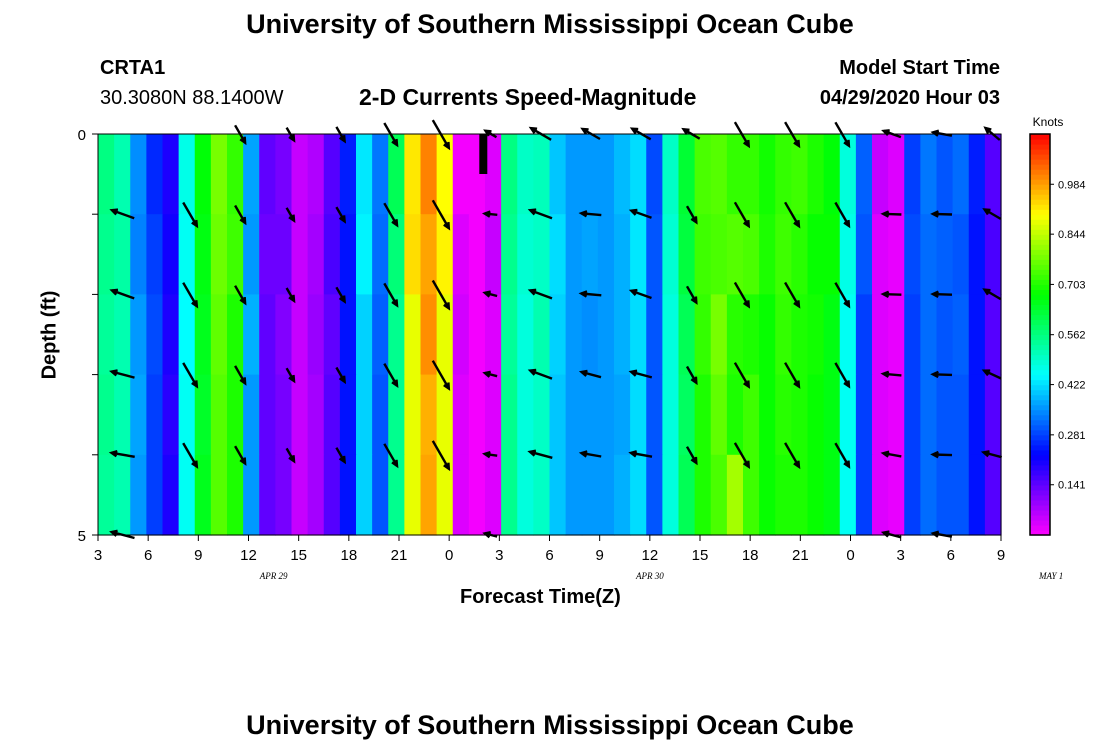  I want to click on model-start-value: 04/29/2020 Hour 03, so click(909, 98).